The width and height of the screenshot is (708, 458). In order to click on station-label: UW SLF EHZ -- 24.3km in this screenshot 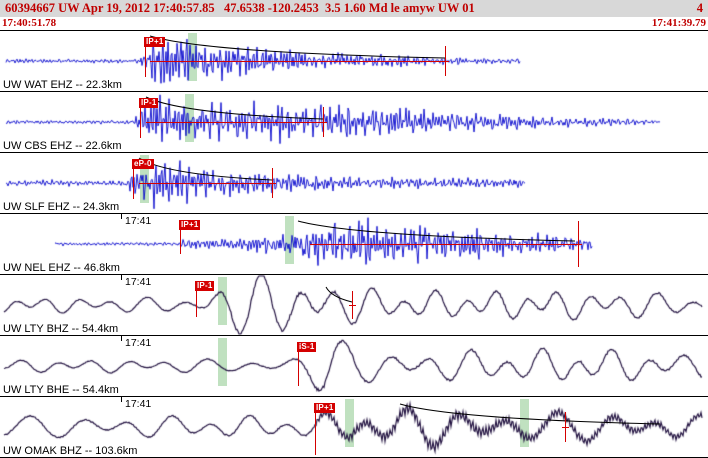, I will do `click(61, 207)`.